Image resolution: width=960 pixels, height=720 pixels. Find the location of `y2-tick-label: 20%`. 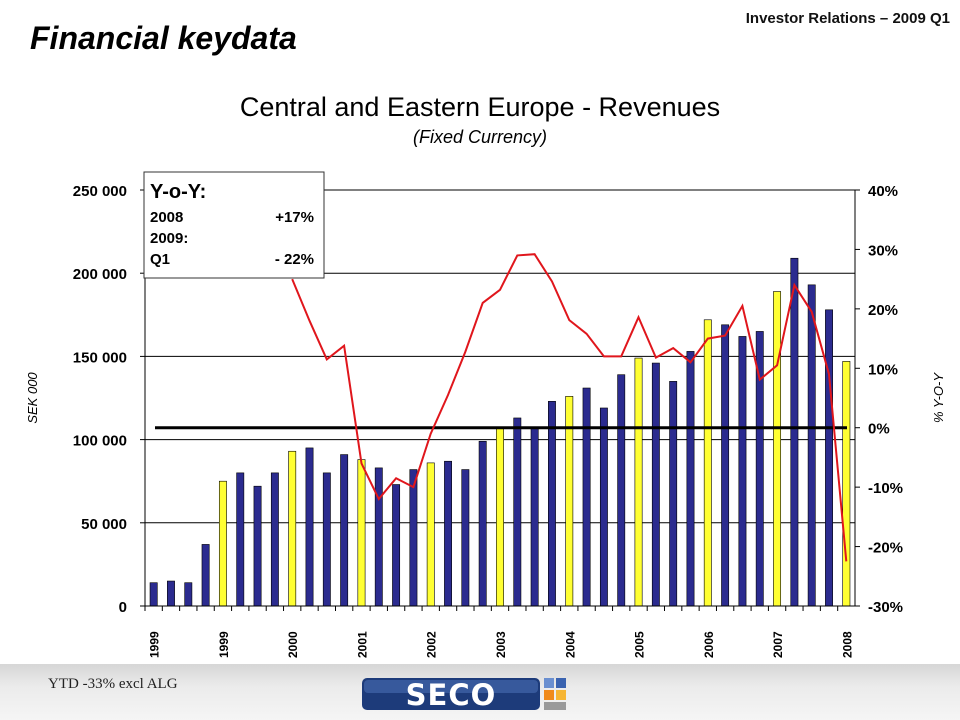

y2-tick-label: 20% is located at coordinates (883, 310).